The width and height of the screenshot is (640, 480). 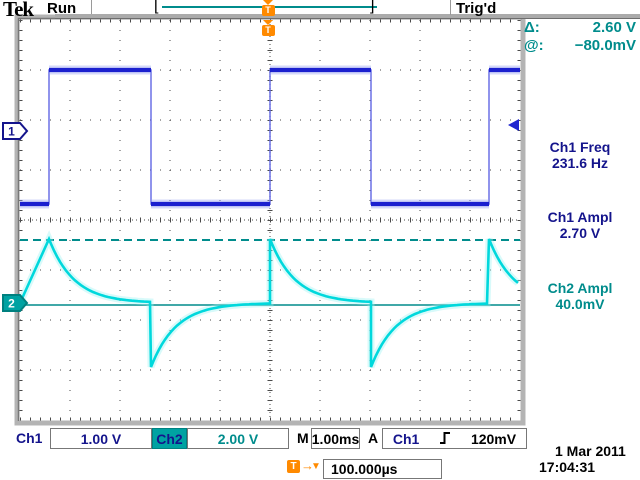 I want to click on horizontal-delay-box: 100.000µs, so click(x=382, y=469).